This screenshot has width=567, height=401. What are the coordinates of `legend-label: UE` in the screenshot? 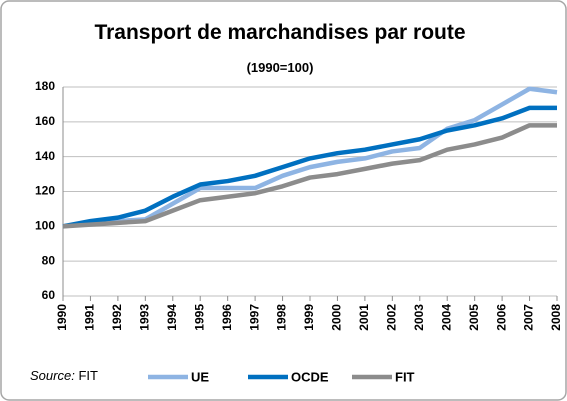 It's located at (200, 376).